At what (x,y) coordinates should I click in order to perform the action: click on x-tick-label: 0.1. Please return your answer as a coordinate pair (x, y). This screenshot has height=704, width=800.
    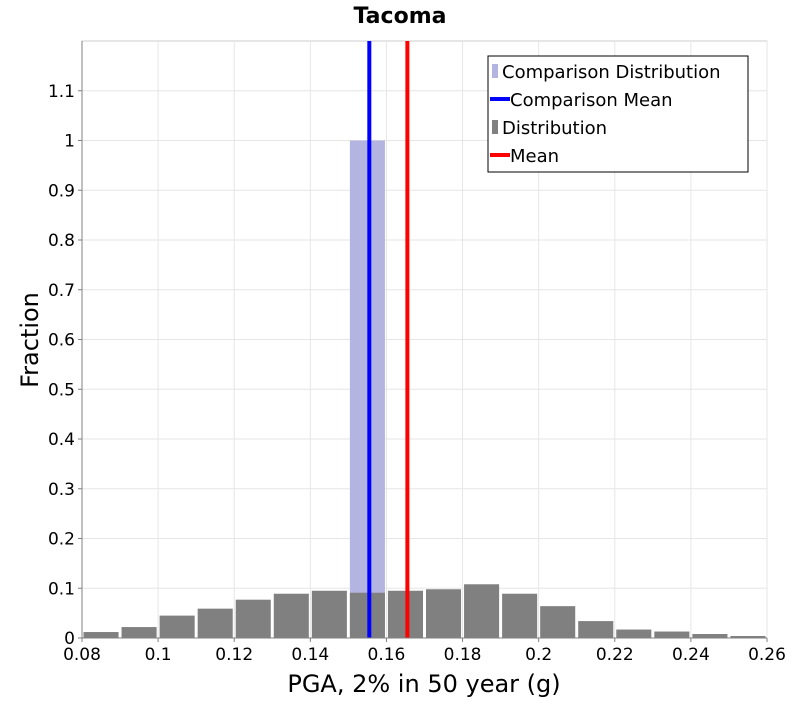
    Looking at the image, I should click on (158, 655).